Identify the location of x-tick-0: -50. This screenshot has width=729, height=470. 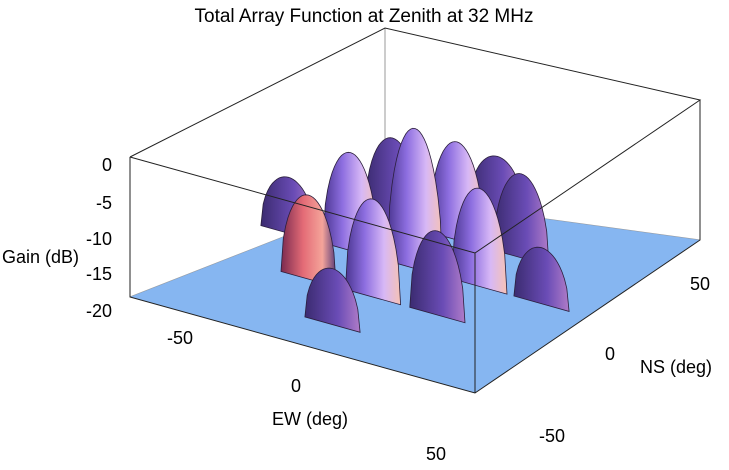
(180, 338).